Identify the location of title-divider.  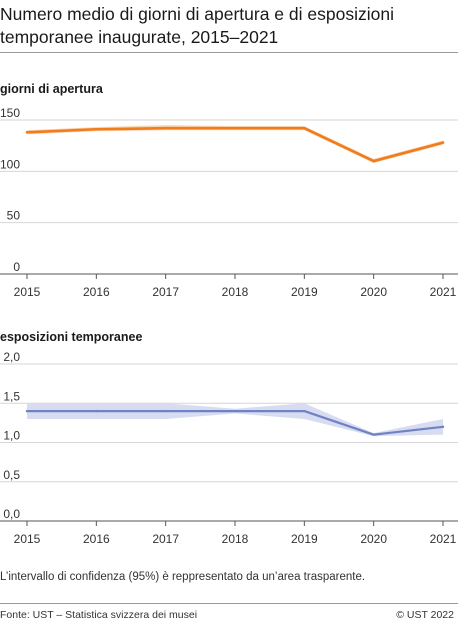
(229, 52).